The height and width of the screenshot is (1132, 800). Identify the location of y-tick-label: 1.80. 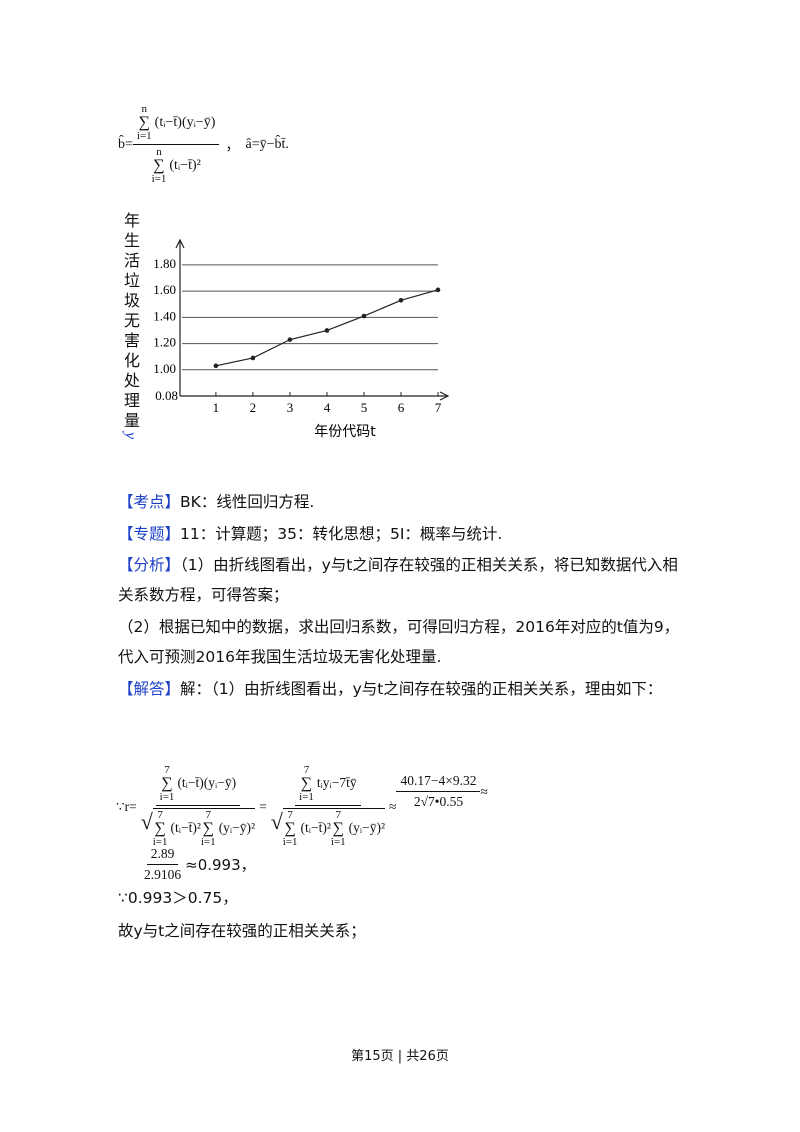
(164, 263).